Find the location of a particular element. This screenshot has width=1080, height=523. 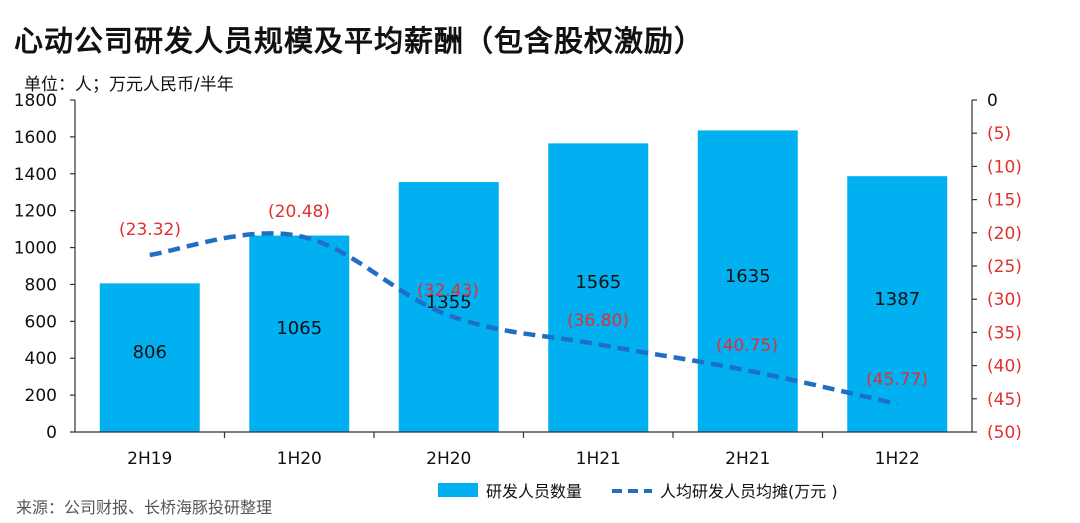

left-tick-label: 600 is located at coordinates (41, 322).